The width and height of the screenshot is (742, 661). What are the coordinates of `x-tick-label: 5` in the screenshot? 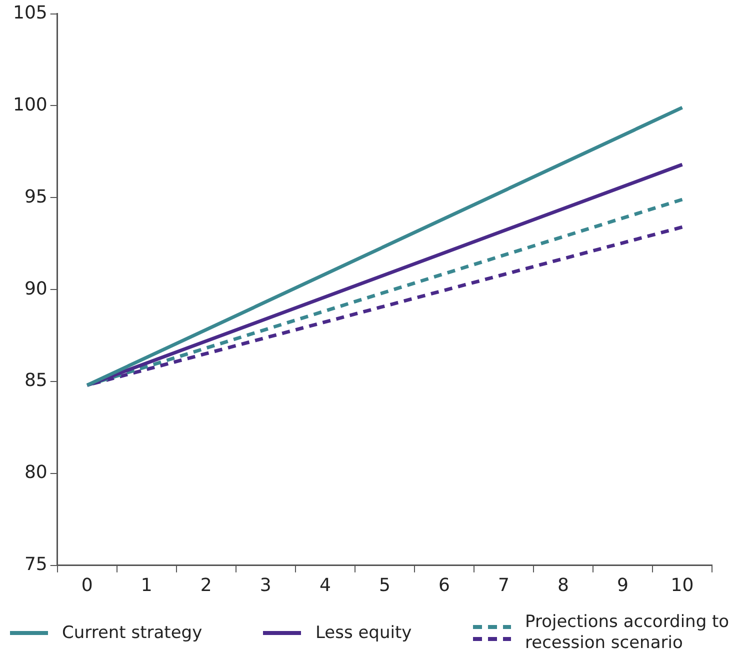 It's located at (384, 585).